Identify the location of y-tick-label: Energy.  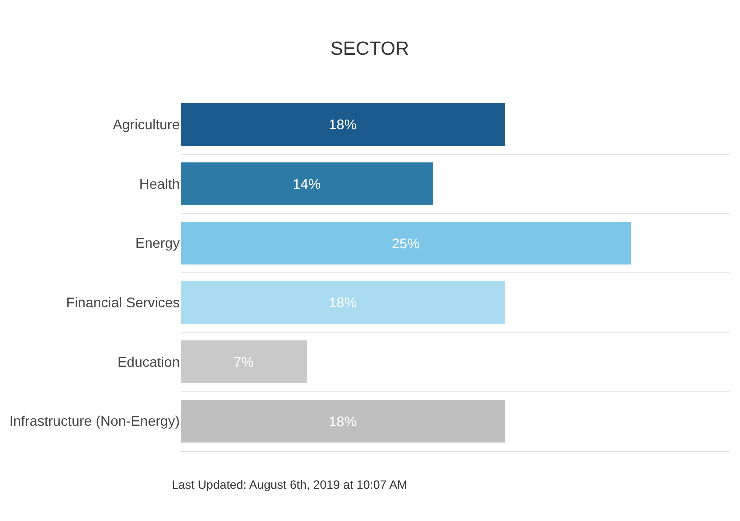
(158, 243).